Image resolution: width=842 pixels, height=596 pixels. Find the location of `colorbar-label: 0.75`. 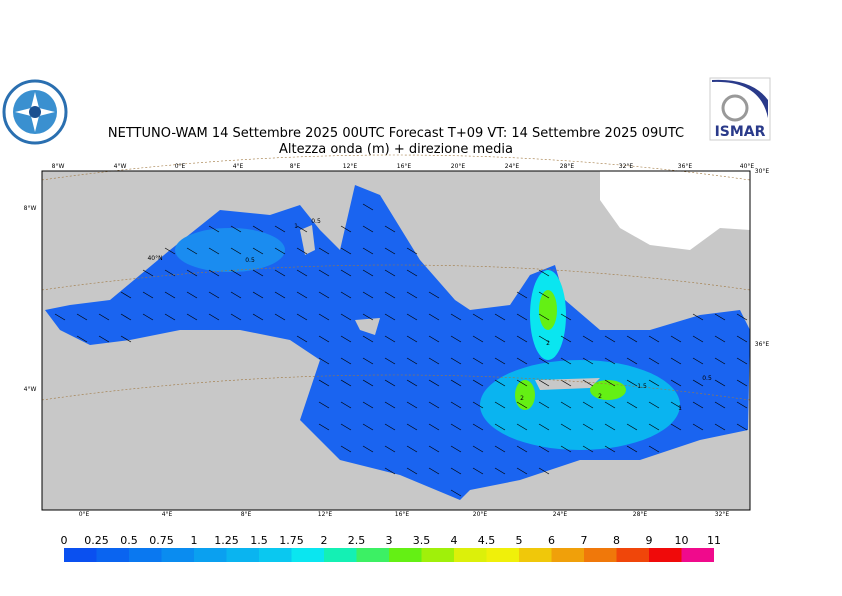

colorbar-label: 0.75 is located at coordinates (161, 540).